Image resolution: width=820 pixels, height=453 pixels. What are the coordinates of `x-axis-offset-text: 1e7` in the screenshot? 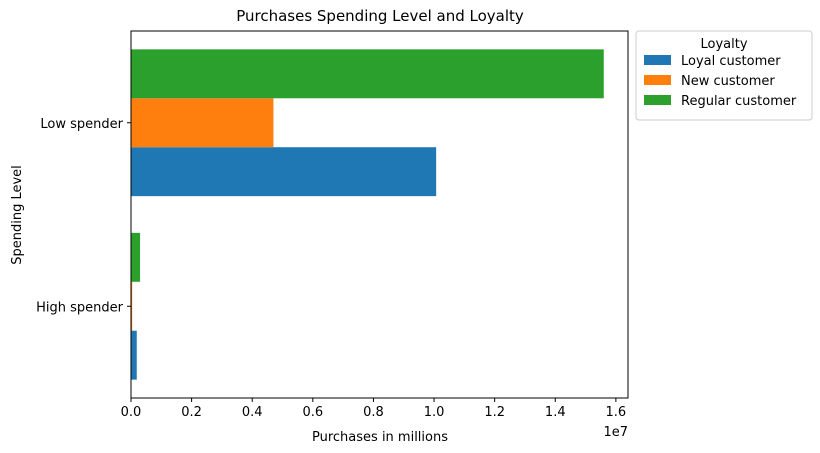 It's located at (615, 432).